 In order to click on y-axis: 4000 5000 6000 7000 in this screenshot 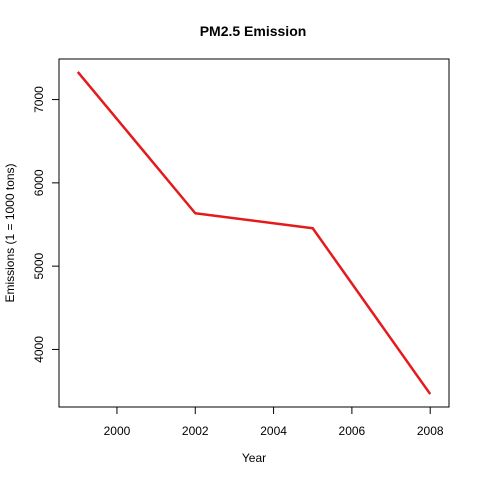, I will do `click(46, 224)`.